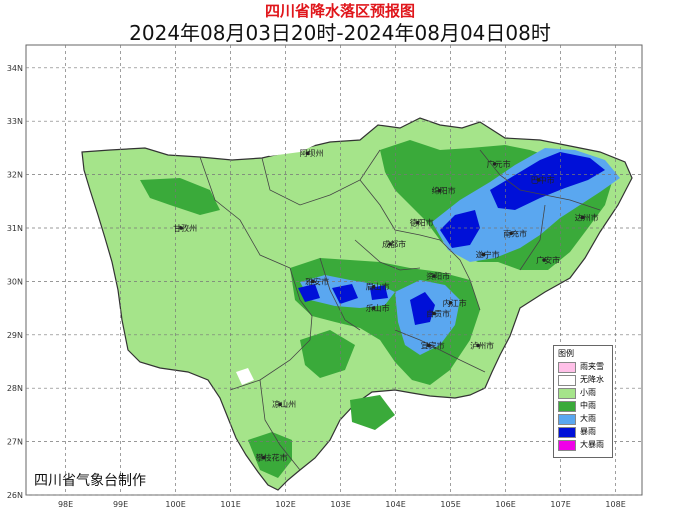 The width and height of the screenshot is (680, 529). Describe the element at coordinates (282, 145) in the screenshot. I see `no-rain-area-north` at that location.